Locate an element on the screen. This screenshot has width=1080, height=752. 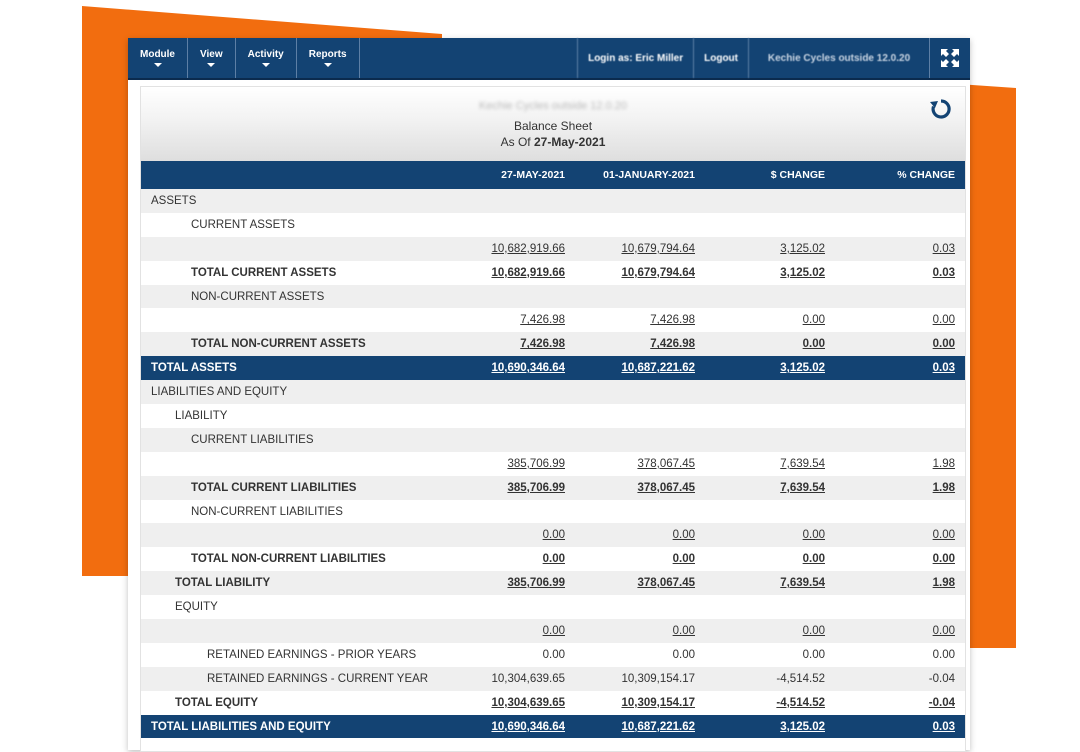
table-row: 0.00 0.00 0.00 0.00 is located at coordinates (553, 535).